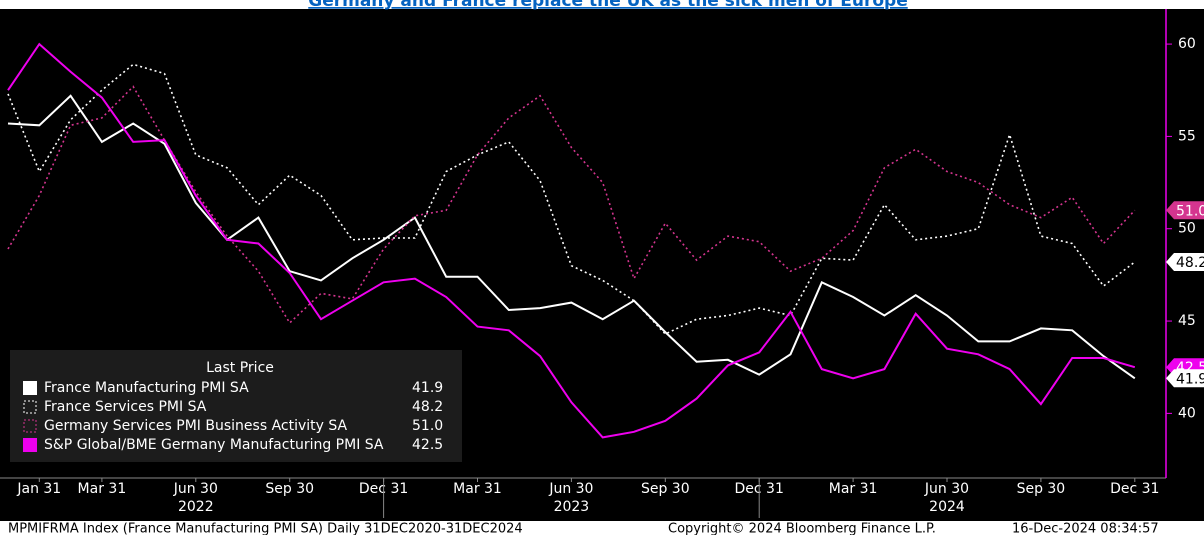 This screenshot has height=535, width=1204. What do you see at coordinates (427, 388) in the screenshot?
I see `legend-last-price: 41.9` at bounding box center [427, 388].